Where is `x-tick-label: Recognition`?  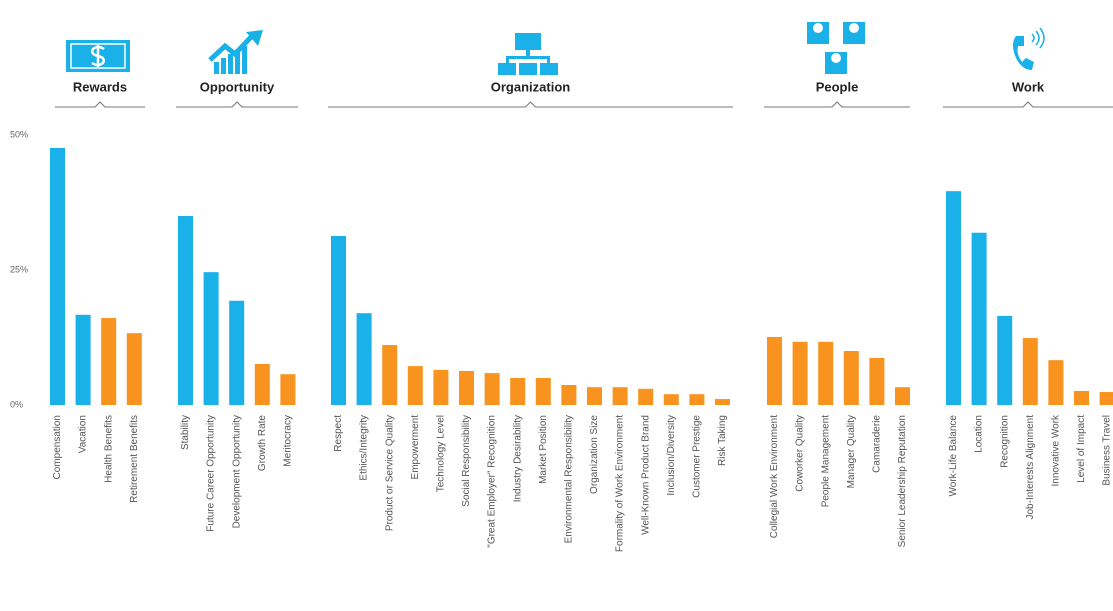 x-tick-label: Recognition is located at coordinates (1004, 441).